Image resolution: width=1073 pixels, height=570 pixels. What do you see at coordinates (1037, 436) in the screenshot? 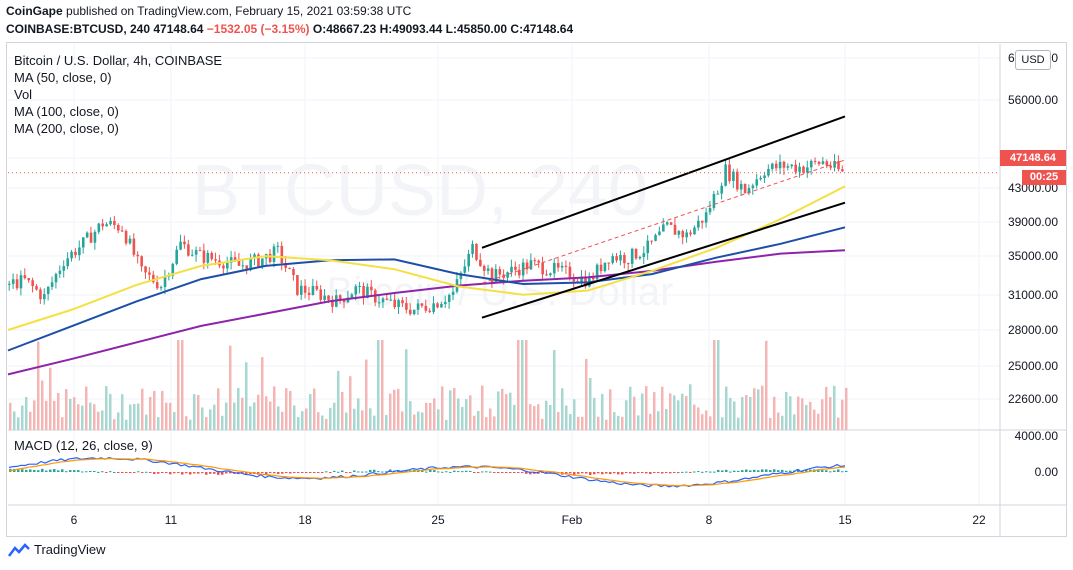
I see `macd-tick-label: 4000.00` at bounding box center [1037, 436].